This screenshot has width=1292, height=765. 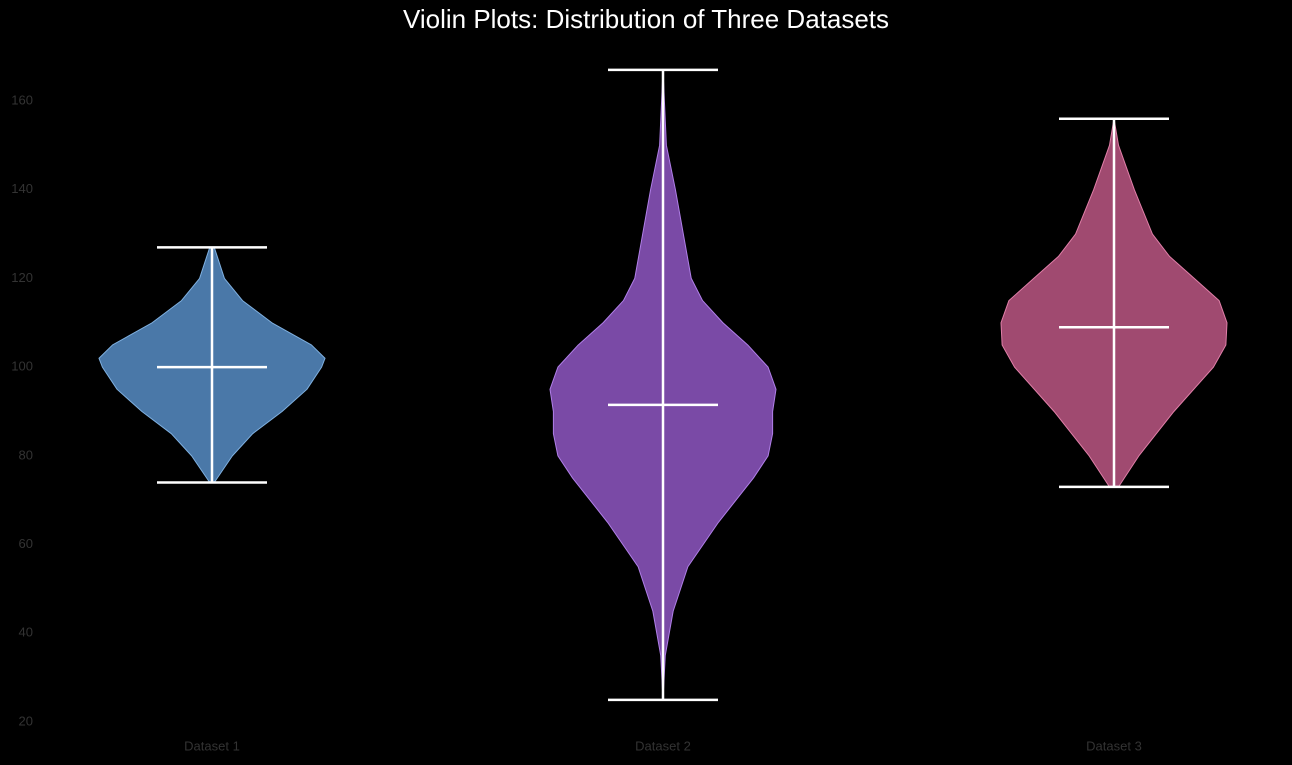 What do you see at coordinates (22, 366) in the screenshot?
I see `y-tick-label: 100` at bounding box center [22, 366].